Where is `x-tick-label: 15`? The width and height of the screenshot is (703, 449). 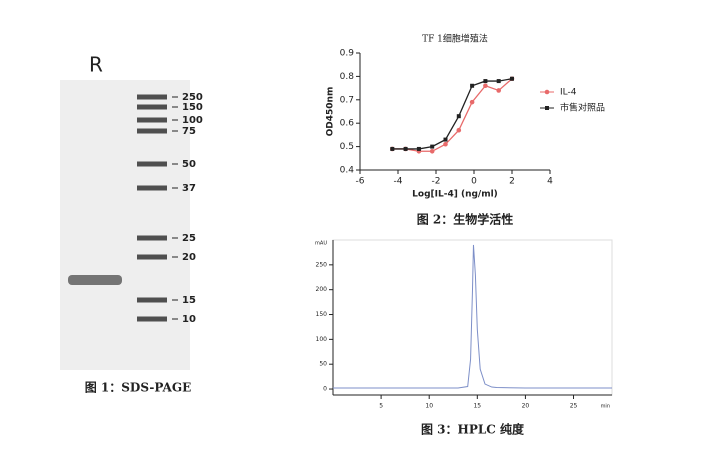 x-tick-label: 15 is located at coordinates (477, 406).